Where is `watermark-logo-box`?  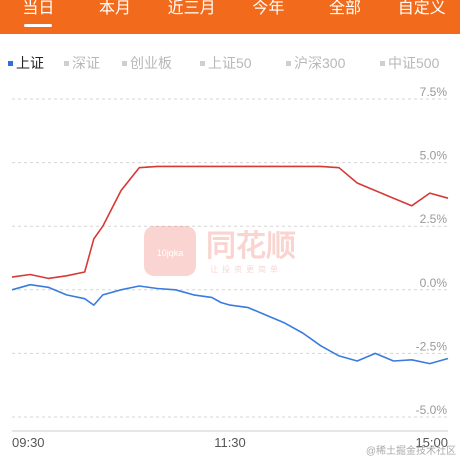 watermark-logo-box is located at coordinates (170, 251).